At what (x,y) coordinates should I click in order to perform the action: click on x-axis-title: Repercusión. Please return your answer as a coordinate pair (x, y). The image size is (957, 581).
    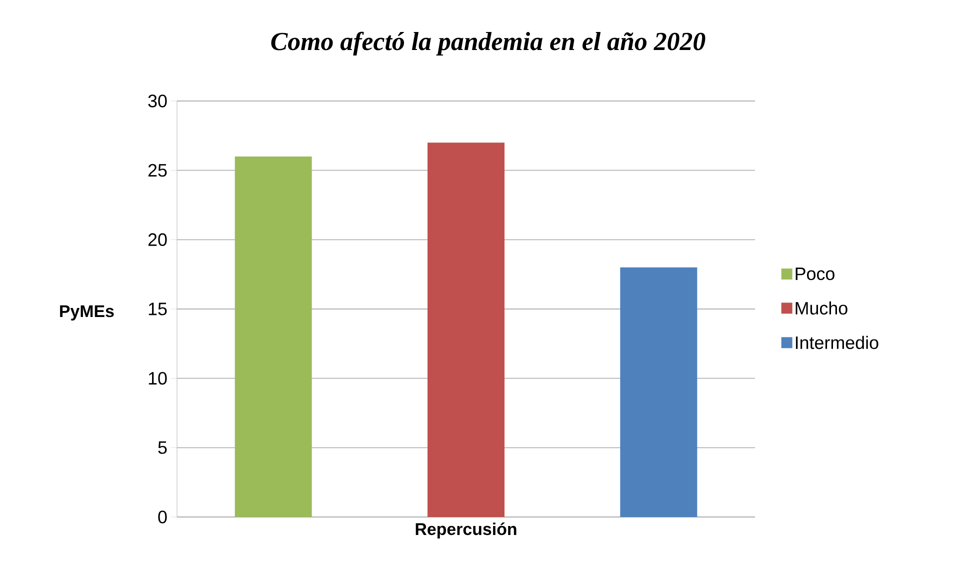
    Looking at the image, I should click on (466, 530).